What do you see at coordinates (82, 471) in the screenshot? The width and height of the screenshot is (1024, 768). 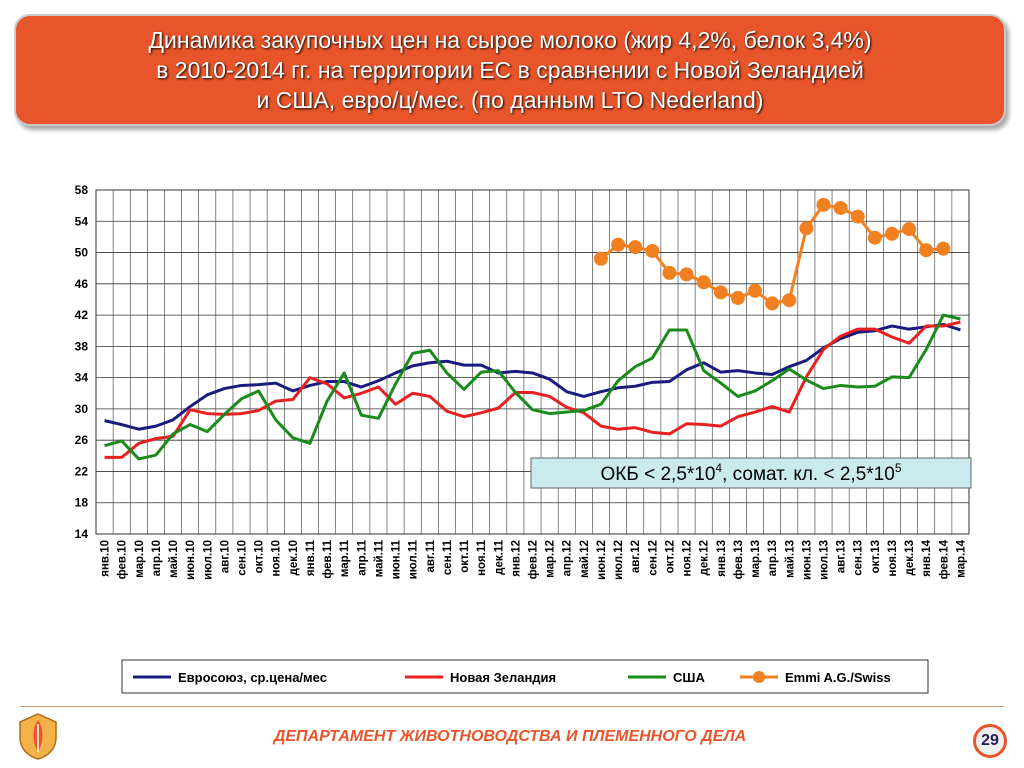 I see `y-tick-label: 22` at bounding box center [82, 471].